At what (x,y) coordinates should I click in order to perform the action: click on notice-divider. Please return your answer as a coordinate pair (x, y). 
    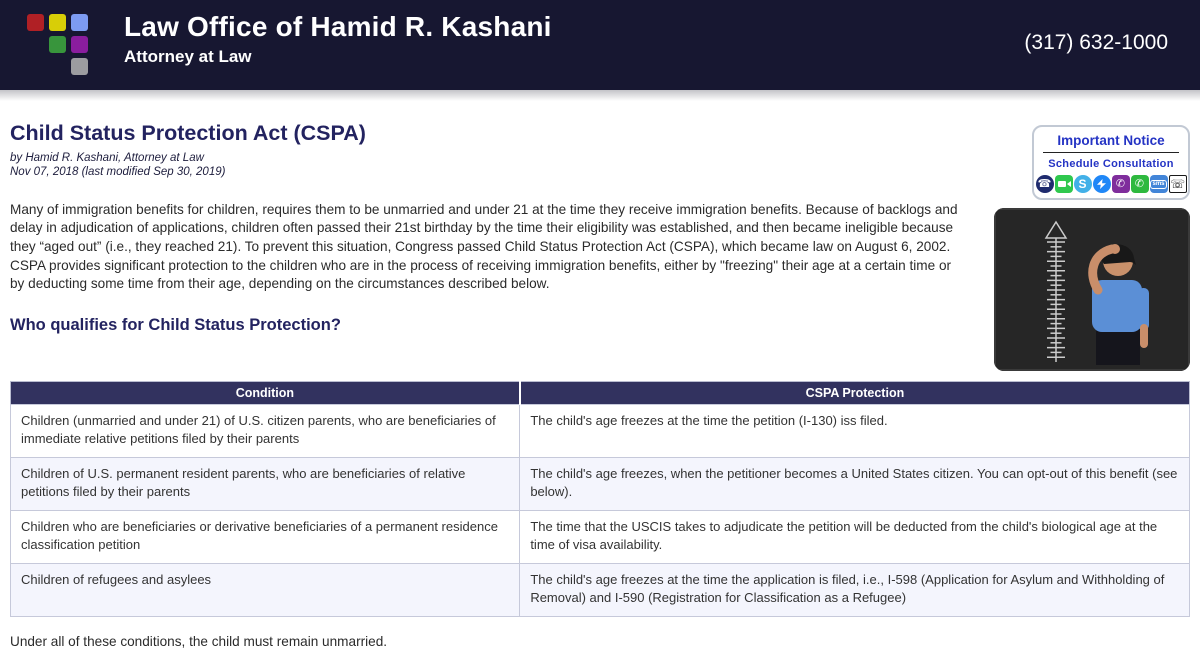
    Looking at the image, I should click on (1111, 152).